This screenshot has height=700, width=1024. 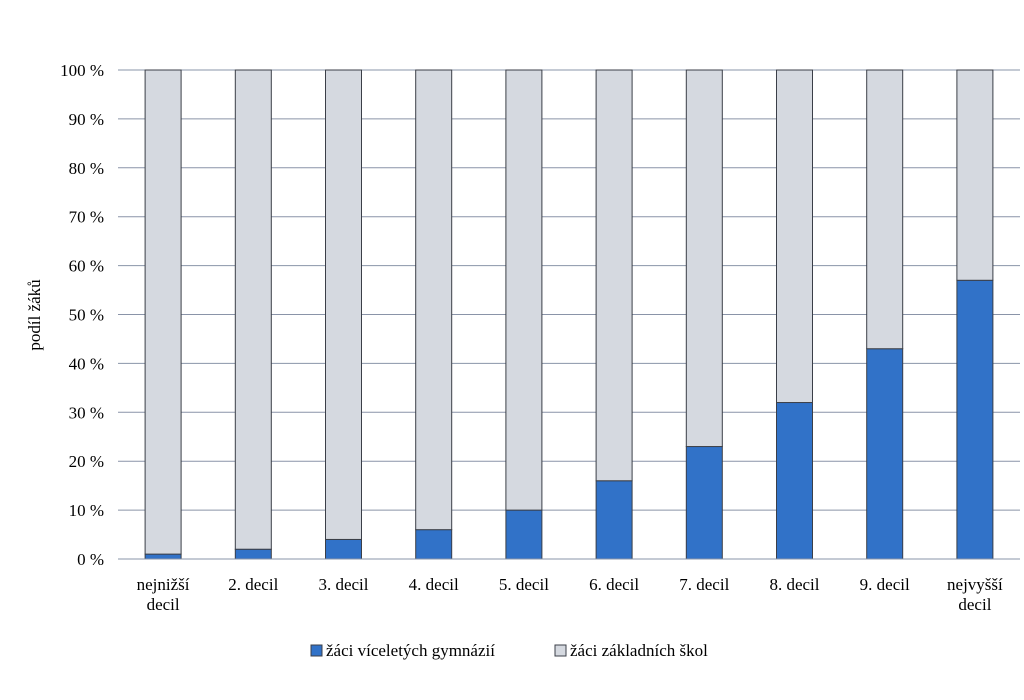 What do you see at coordinates (86, 217) in the screenshot?
I see `y-tick-label: 70 %` at bounding box center [86, 217].